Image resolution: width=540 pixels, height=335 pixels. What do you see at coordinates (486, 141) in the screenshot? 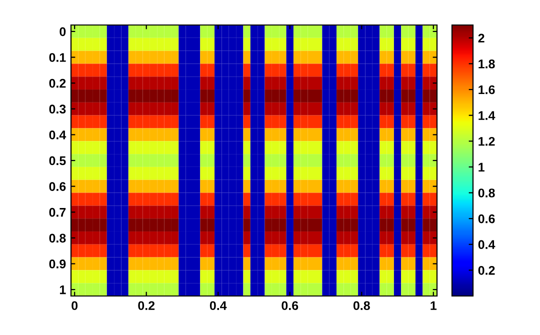
I see `color-bar-label: 1.2` at bounding box center [486, 141].